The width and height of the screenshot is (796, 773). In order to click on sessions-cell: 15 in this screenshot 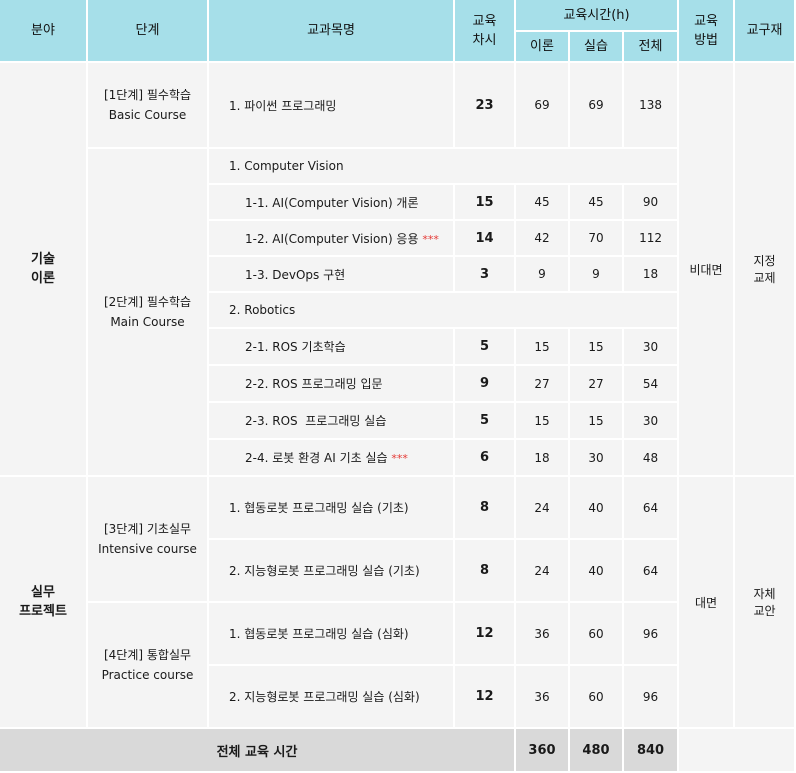, I will do `click(485, 203)`.